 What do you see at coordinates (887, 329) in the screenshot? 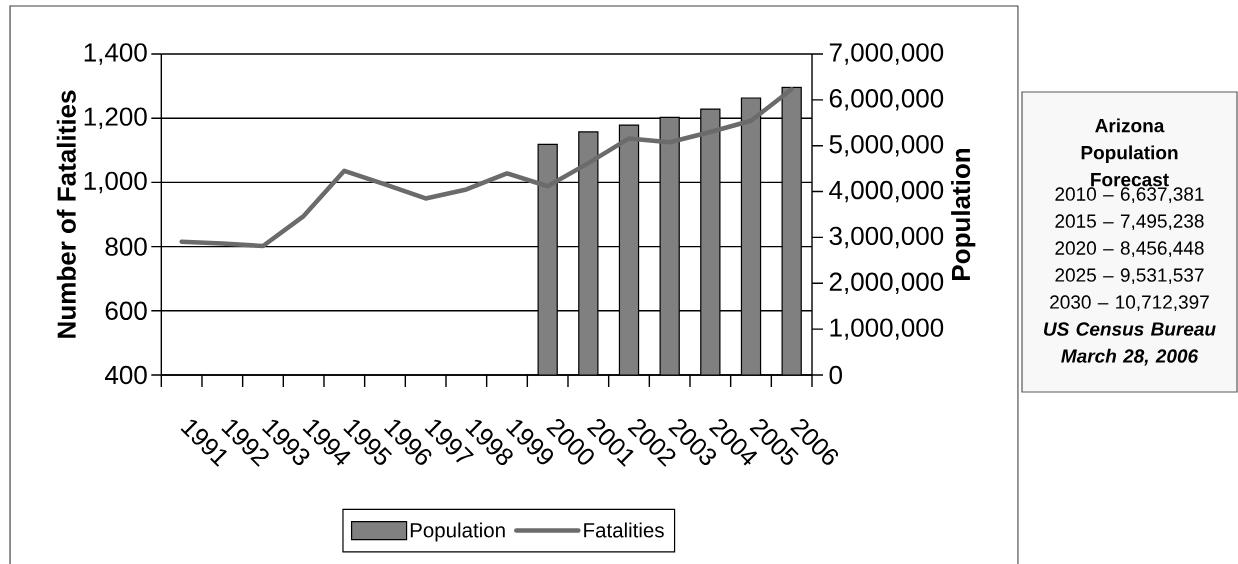
I see `y2-tick-label: 1,000,000` at bounding box center [887, 329].